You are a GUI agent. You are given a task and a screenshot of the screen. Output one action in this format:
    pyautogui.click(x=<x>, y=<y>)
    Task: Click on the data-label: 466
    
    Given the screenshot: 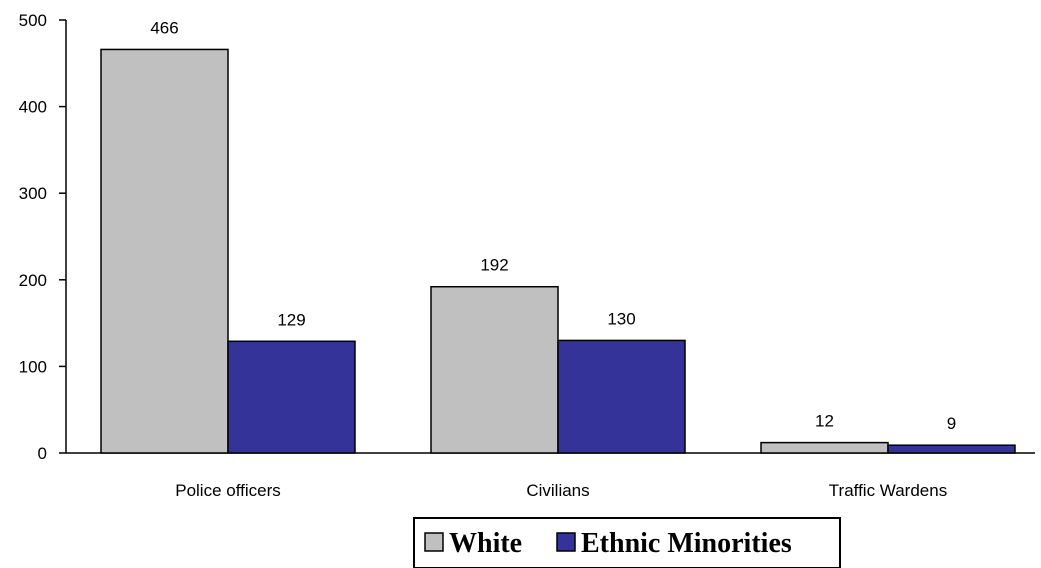 What is the action you would take?
    pyautogui.click(x=164, y=27)
    